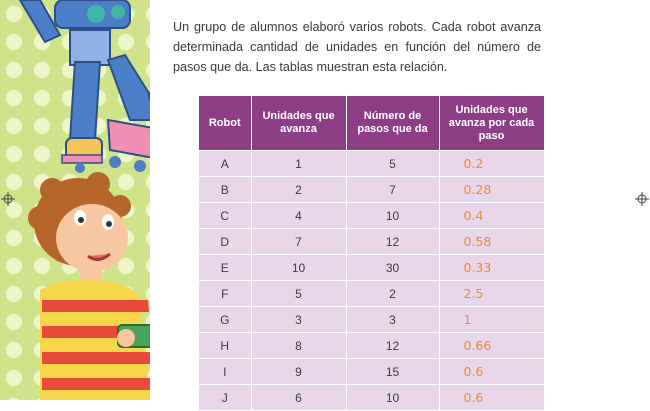  Describe the element at coordinates (225, 397) in the screenshot. I see `cell-robot: J` at that location.